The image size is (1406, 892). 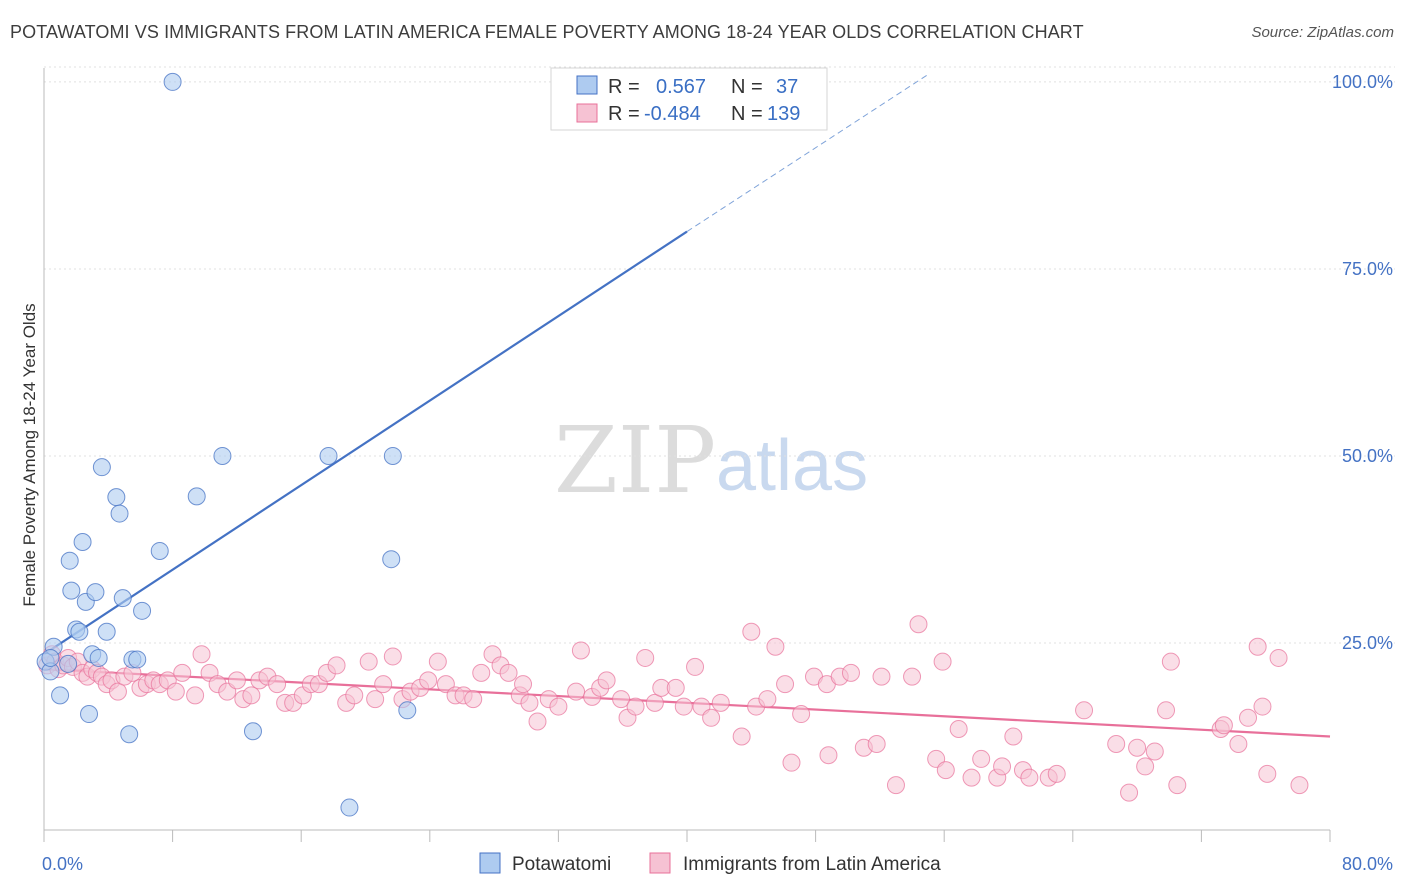 I want to click on trend-line-potawatomi-extension, so click(x=807, y=153).